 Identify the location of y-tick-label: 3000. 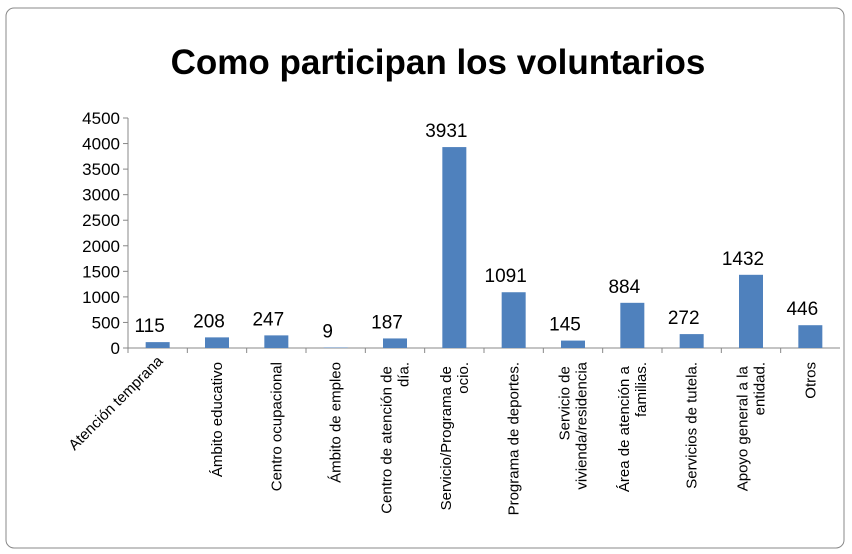
(101, 195).